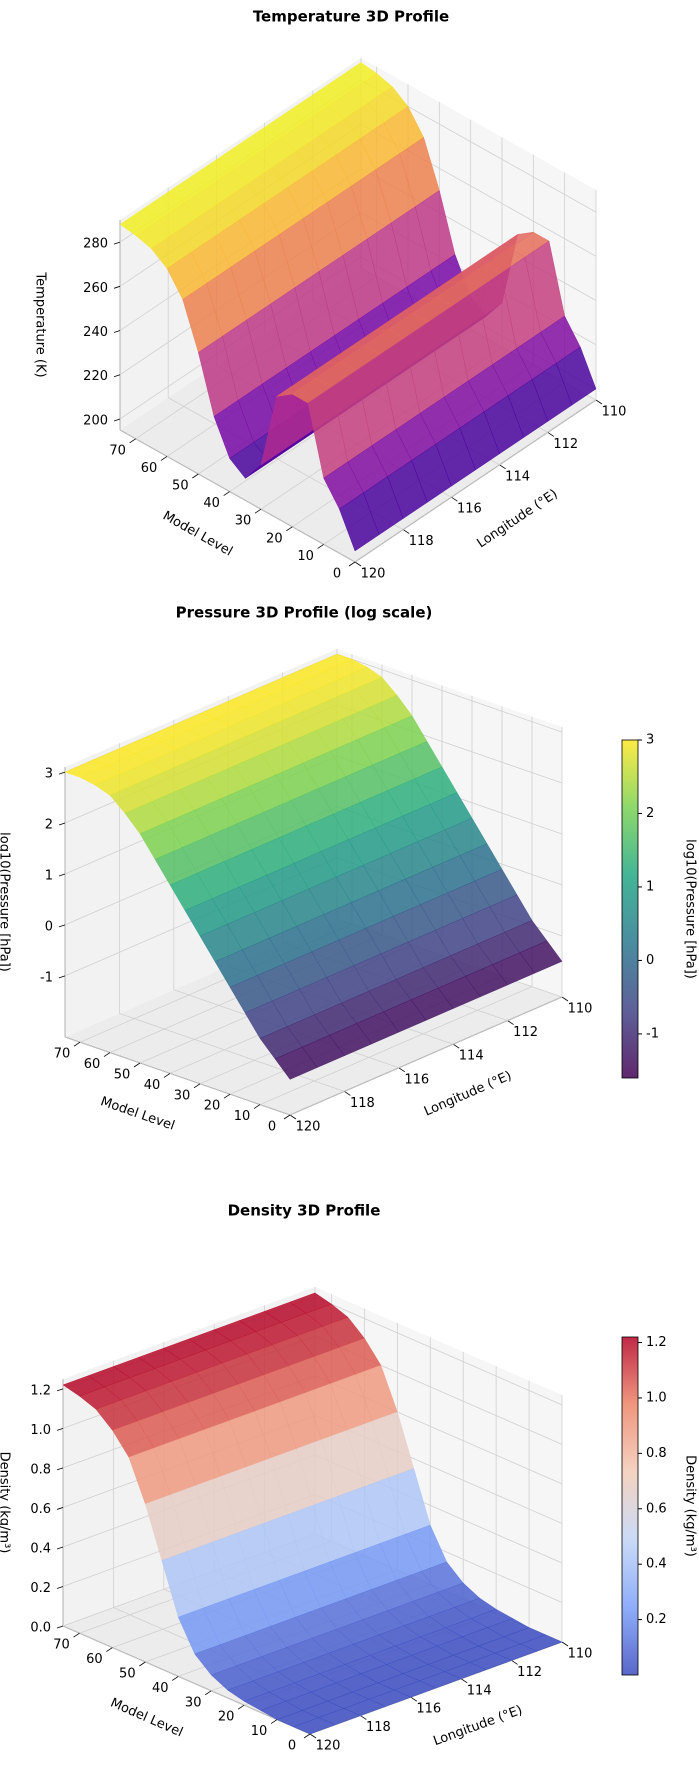 This screenshot has width=699, height=1790. Describe the element at coordinates (292, 1746) in the screenshot. I see `y-tick-label: 0` at that location.